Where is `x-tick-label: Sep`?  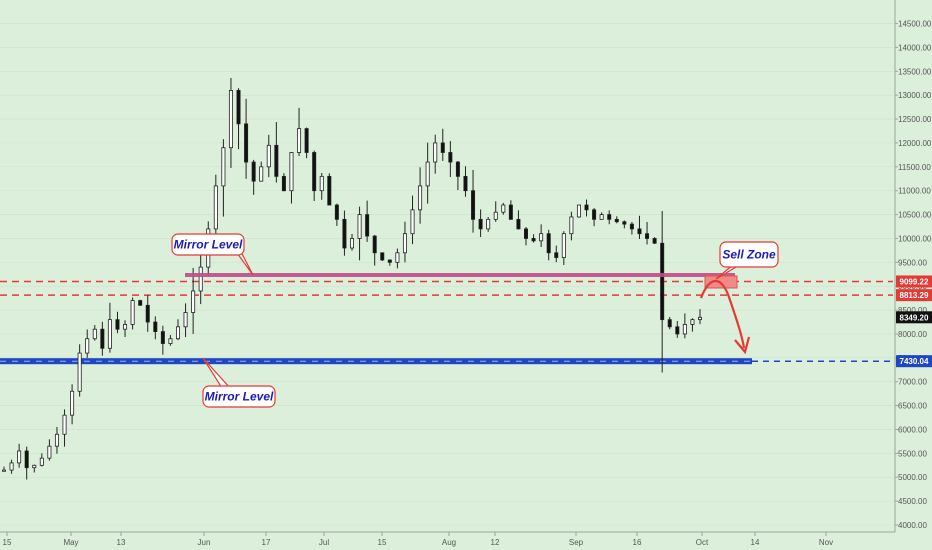 x-tick-label: Sep is located at coordinates (576, 542).